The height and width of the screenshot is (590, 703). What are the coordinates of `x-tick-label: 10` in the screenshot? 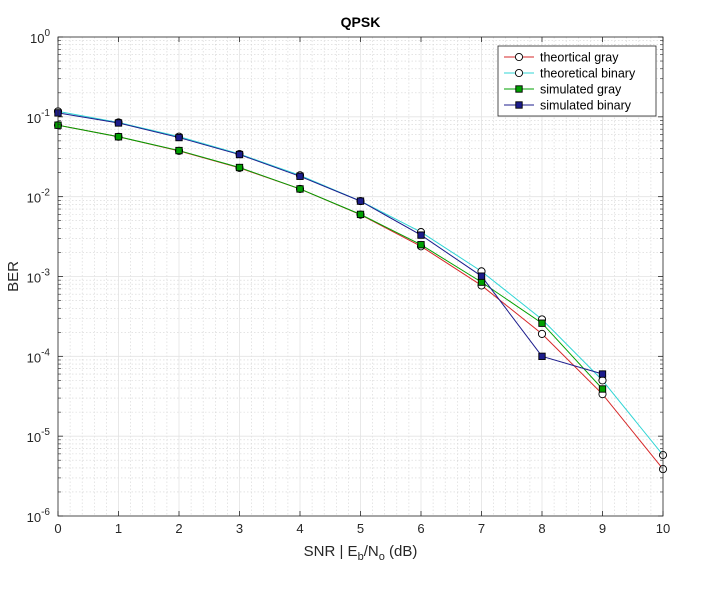 It's located at (663, 528).